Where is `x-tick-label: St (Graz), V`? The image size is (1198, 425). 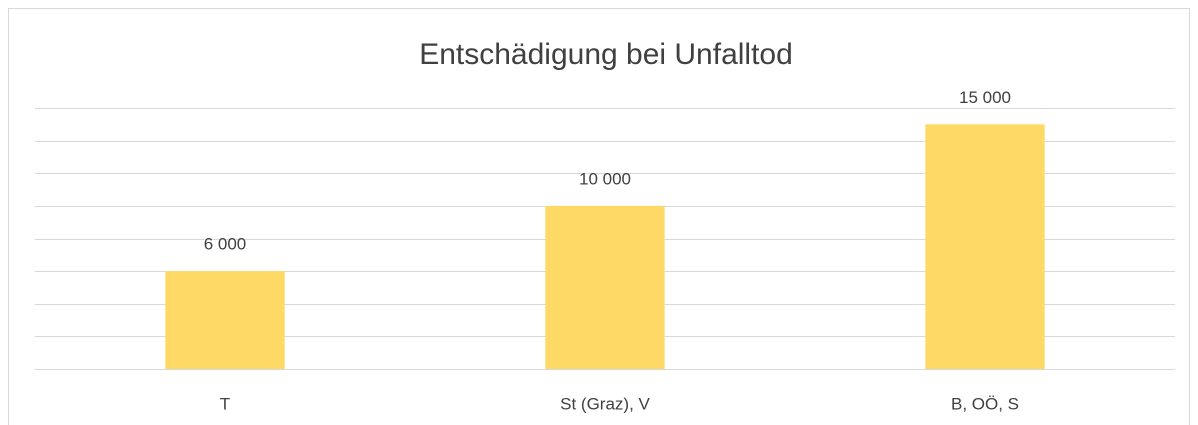
x-tick-label: St (Graz), V is located at coordinates (605, 403).